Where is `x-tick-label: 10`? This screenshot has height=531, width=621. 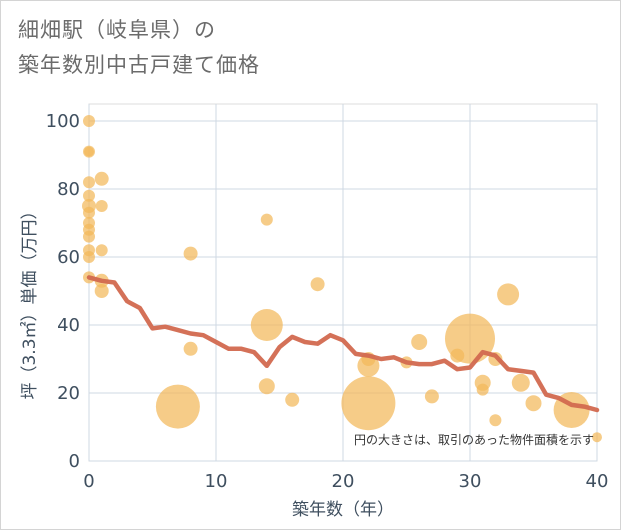 x-tick-label: 10 is located at coordinates (216, 481).